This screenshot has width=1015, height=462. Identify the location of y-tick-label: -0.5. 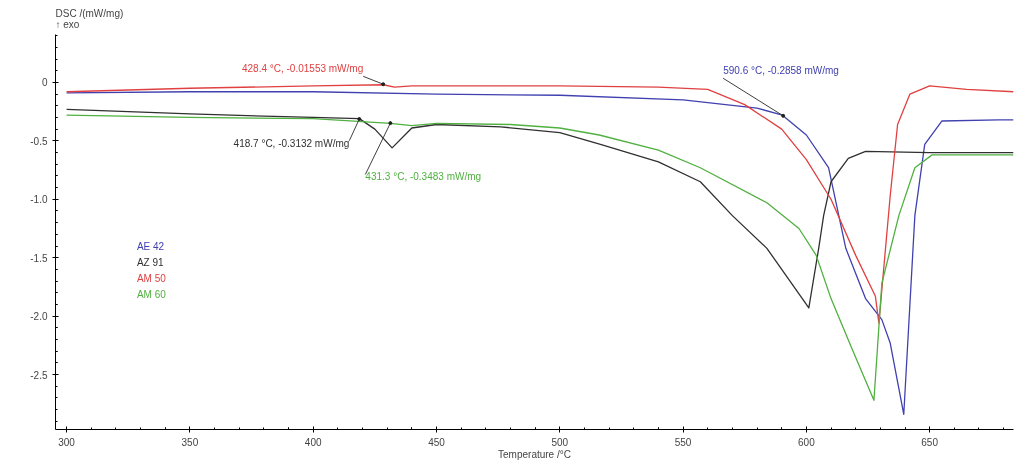
(39, 141).